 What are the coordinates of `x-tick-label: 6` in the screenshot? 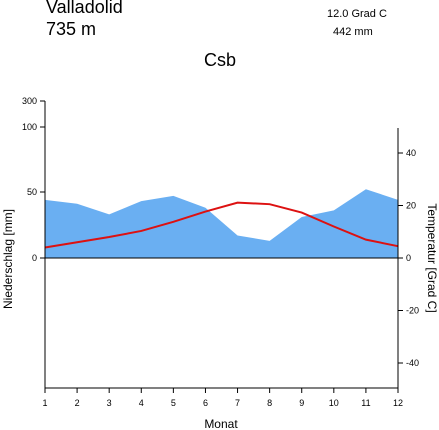 It's located at (205, 403).